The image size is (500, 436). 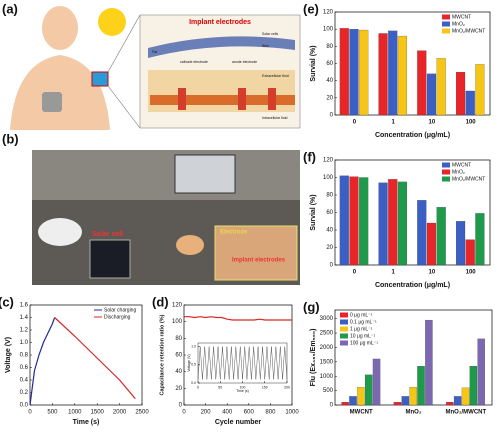 What do you see at coordinates (412, 135) in the screenshot?
I see `x-axis-label: Concentration (μg/mL)` at bounding box center [412, 135].